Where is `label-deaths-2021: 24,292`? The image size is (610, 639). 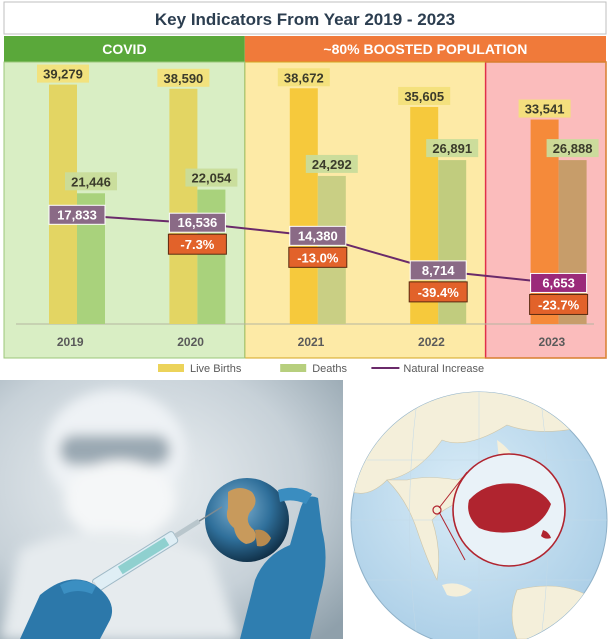 label-deaths-2021: 24,292 is located at coordinates (332, 164).